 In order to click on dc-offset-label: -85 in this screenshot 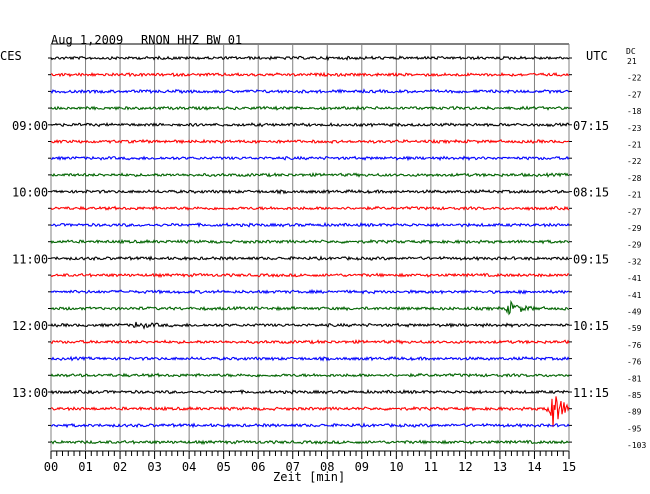, I will do `click(634, 395)`.